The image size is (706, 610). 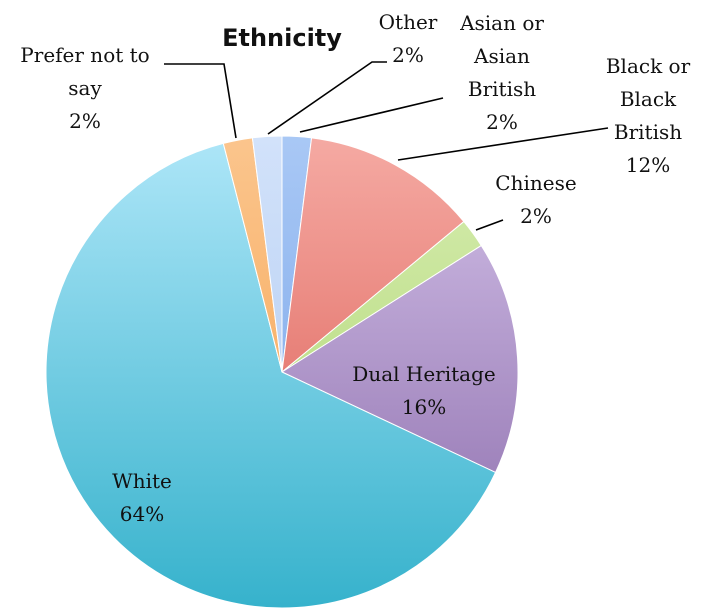 What do you see at coordinates (535, 199) in the screenshot?
I see `slice-label: Chinese 2%` at bounding box center [535, 199].